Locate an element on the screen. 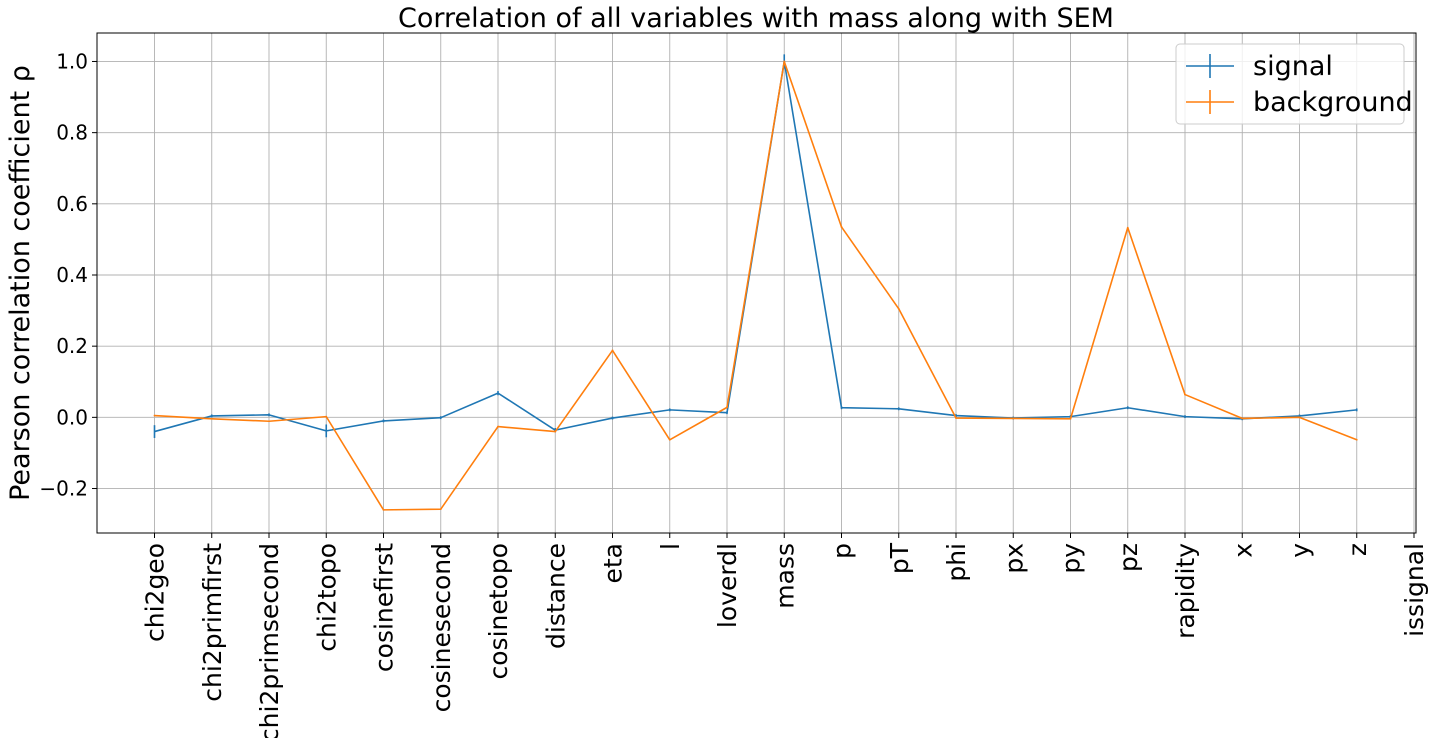 The image size is (1432, 738). x-tick-label: py is located at coordinates (1071, 558).